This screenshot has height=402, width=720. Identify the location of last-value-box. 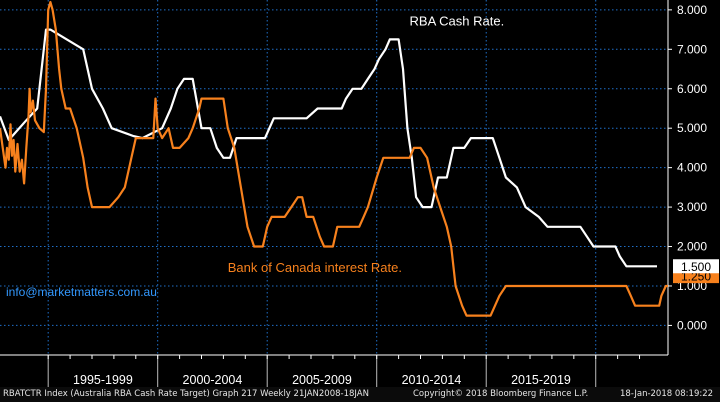
(696, 266).